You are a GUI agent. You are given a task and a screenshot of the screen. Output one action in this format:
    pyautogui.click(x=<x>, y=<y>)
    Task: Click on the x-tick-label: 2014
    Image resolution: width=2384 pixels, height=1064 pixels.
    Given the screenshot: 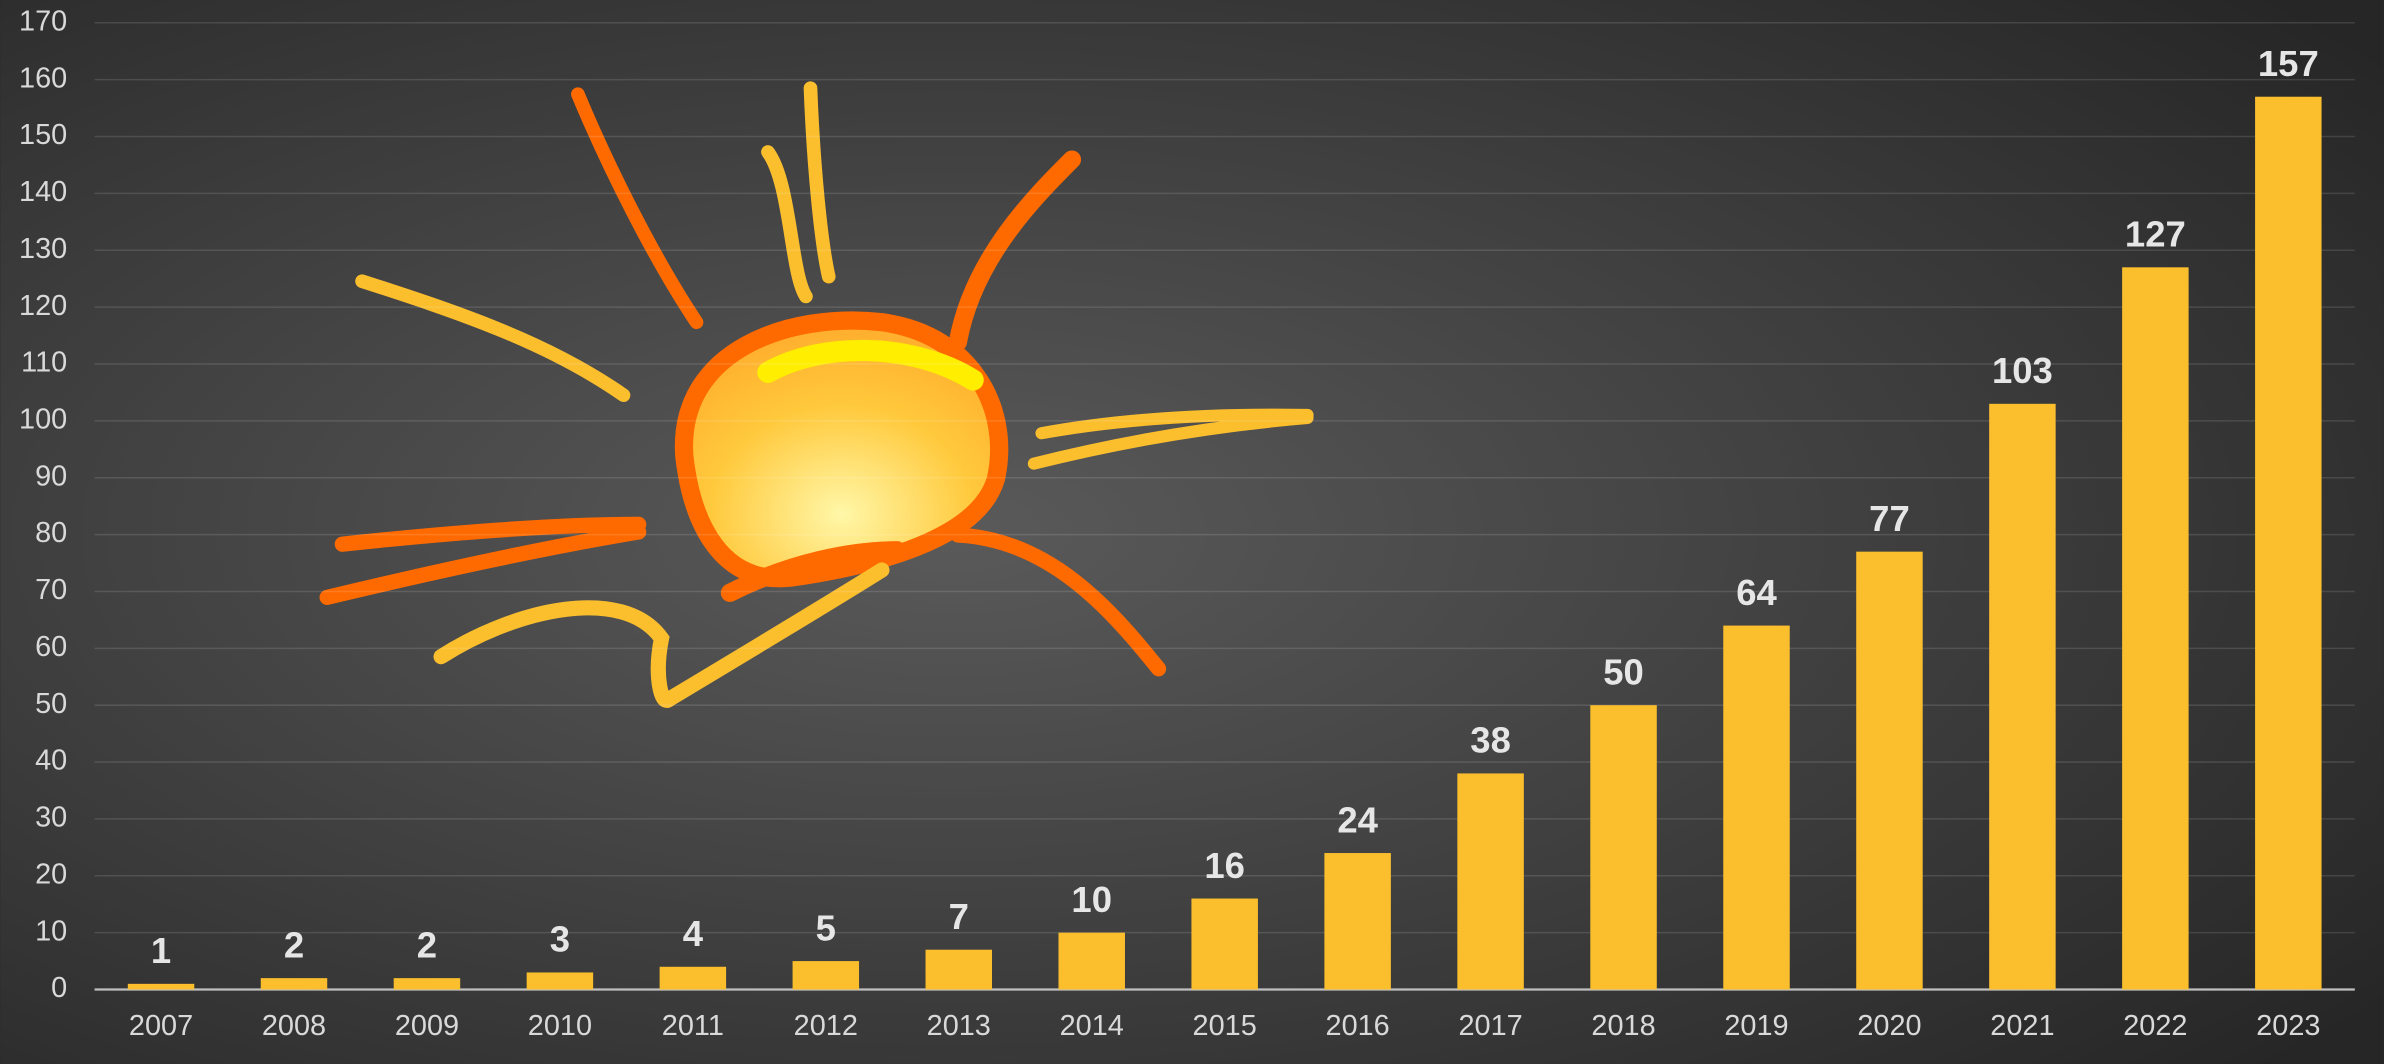 What is the action you would take?
    pyautogui.click(x=1092, y=1026)
    